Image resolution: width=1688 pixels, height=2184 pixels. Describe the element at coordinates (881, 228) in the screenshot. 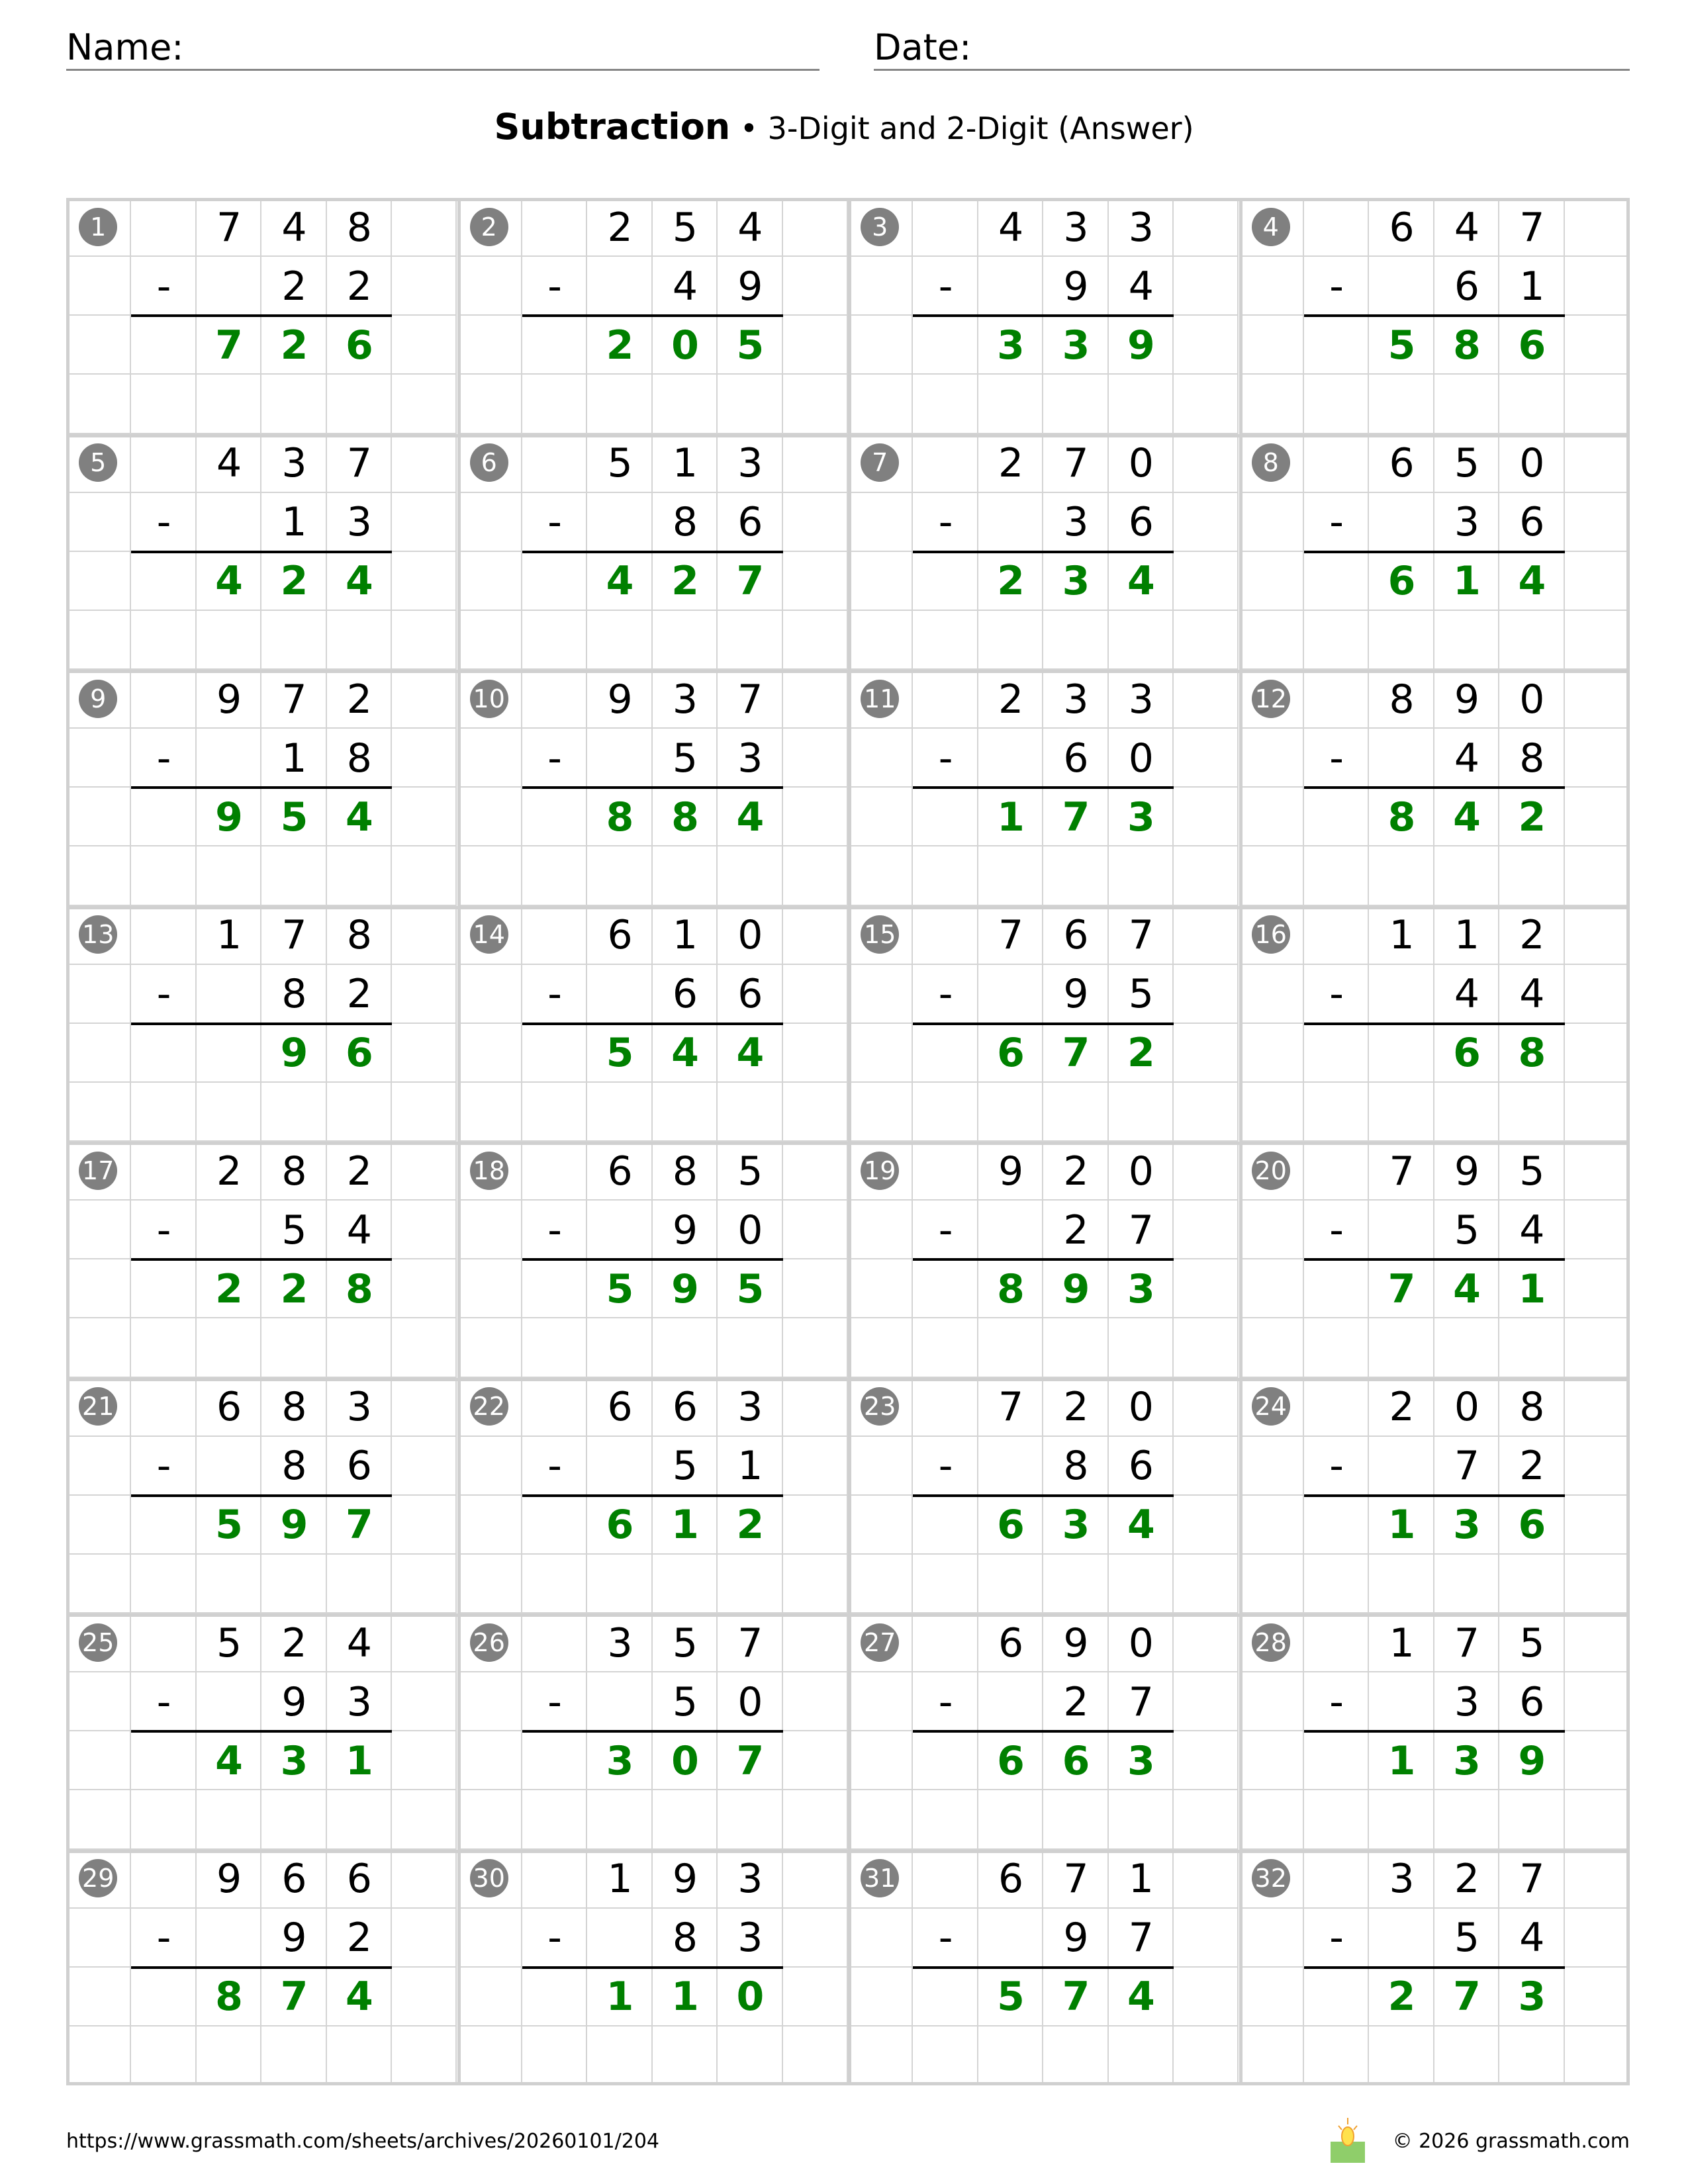

I see `problem-number-cell: 3` at that location.